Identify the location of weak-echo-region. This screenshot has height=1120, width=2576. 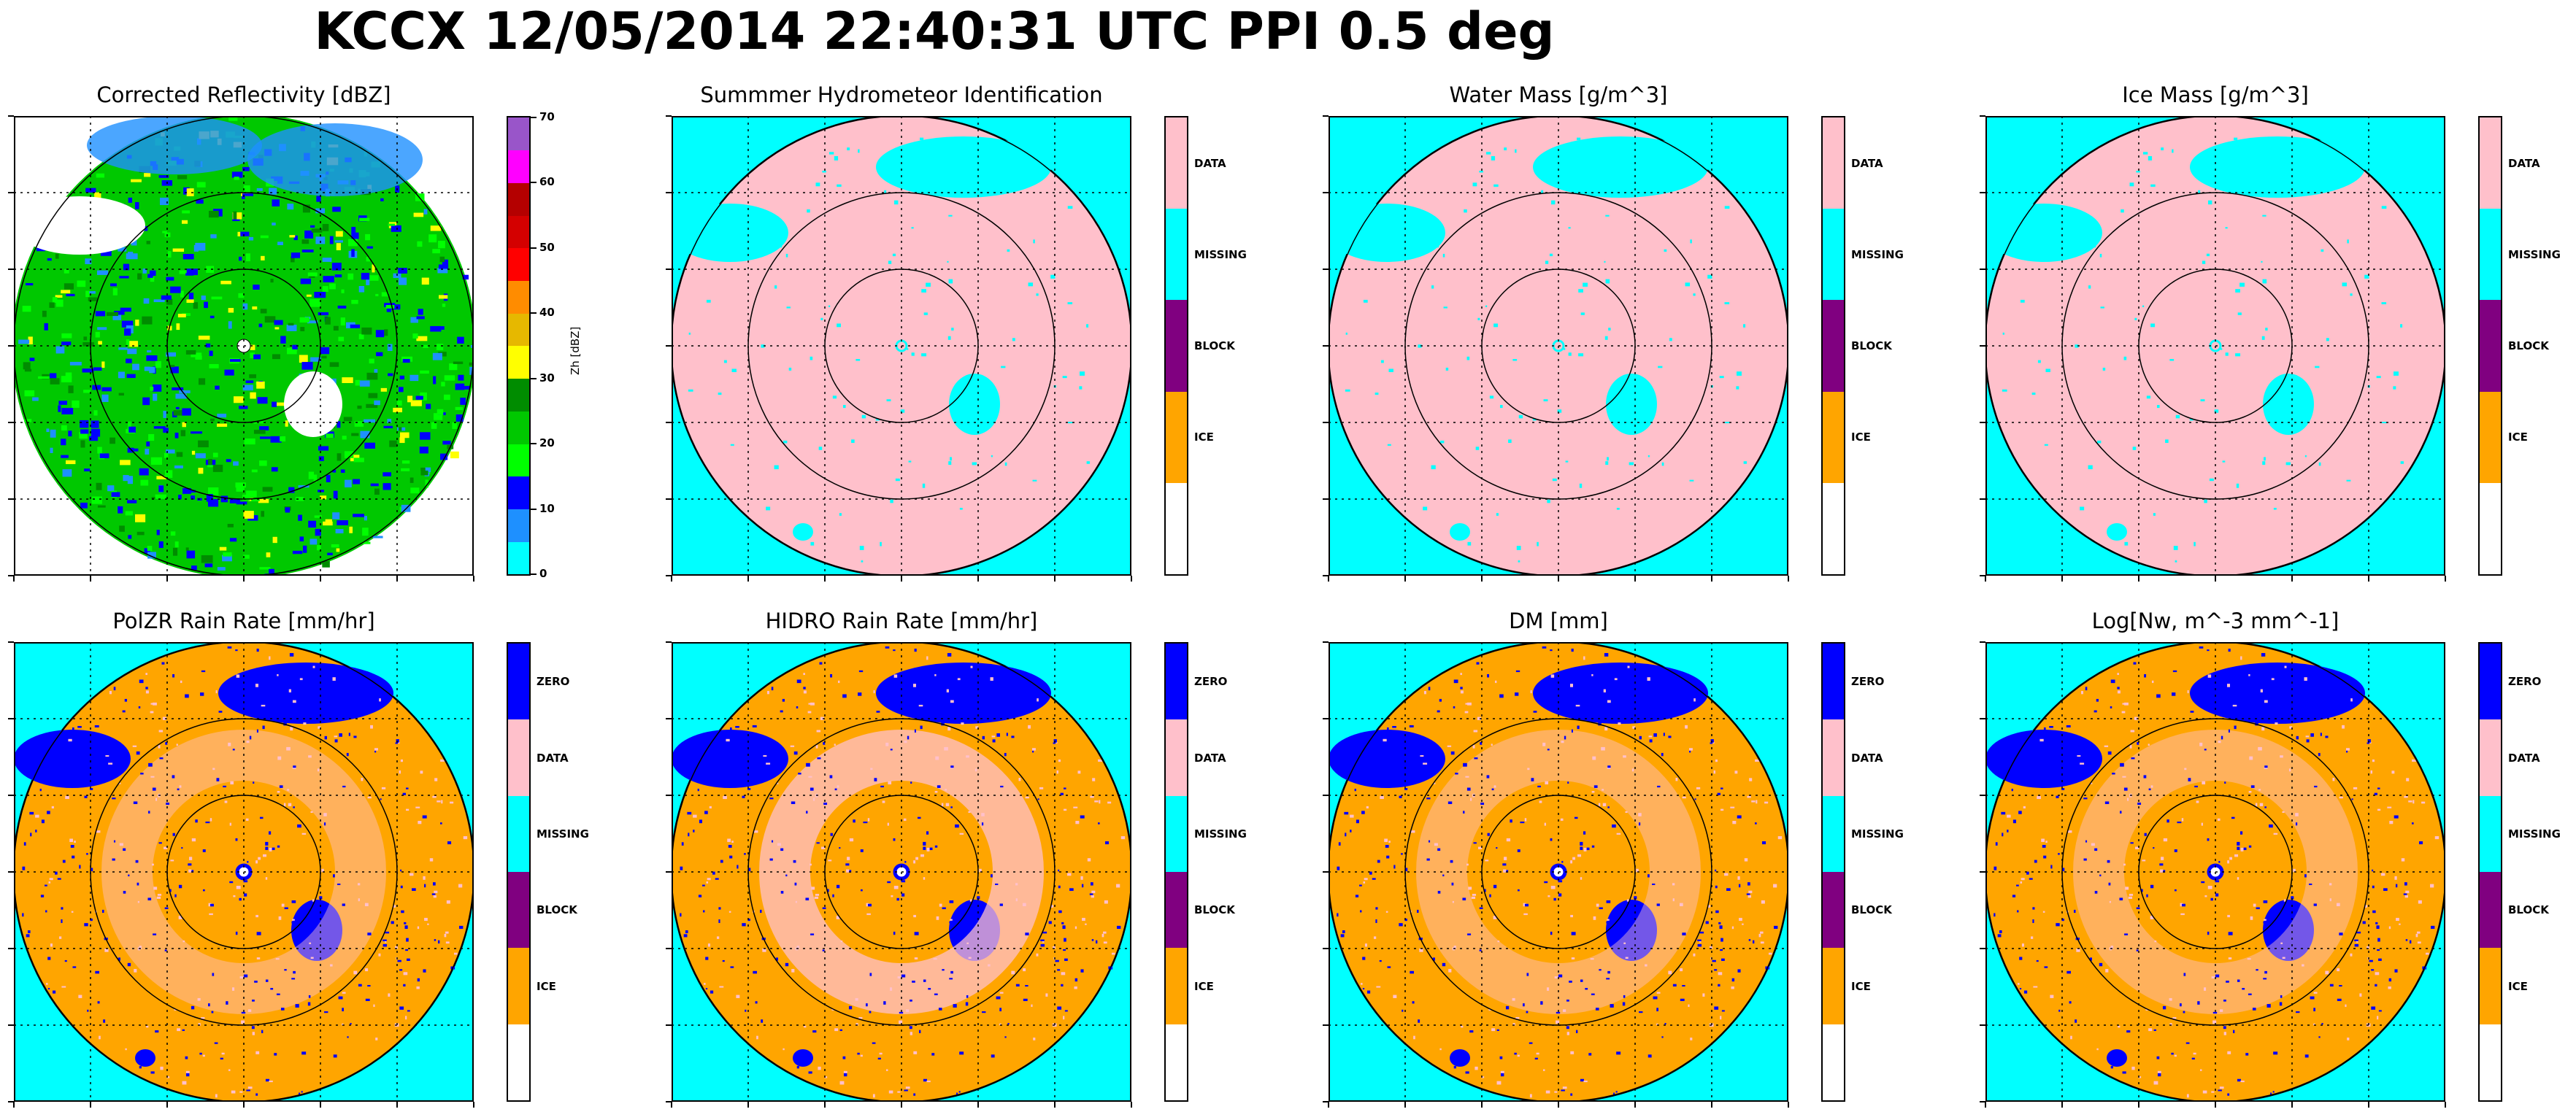
(335, 159).